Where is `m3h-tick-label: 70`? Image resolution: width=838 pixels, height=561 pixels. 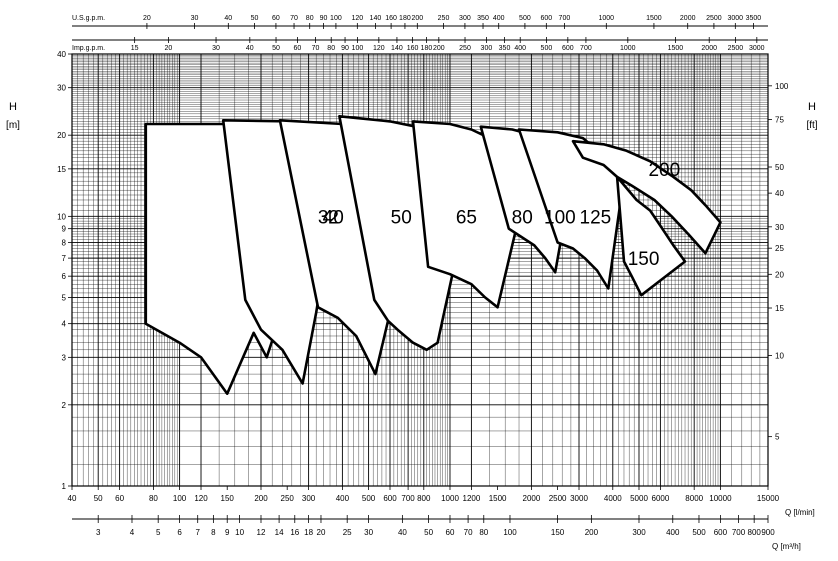
m3h-tick-label: 70 is located at coordinates (468, 532).